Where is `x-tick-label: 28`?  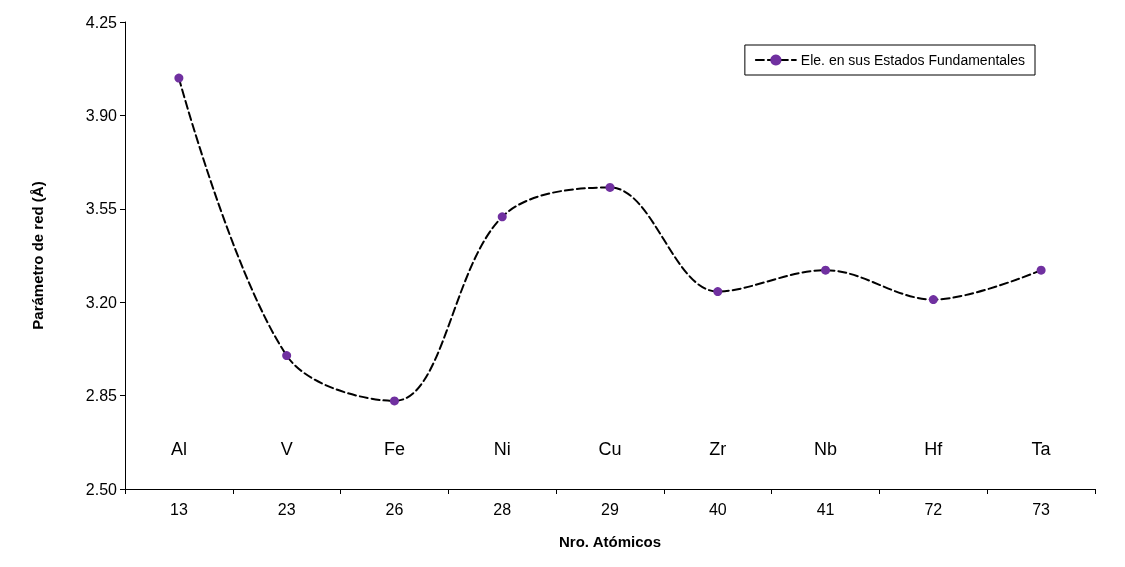
x-tick-label: 28 is located at coordinates (502, 509).